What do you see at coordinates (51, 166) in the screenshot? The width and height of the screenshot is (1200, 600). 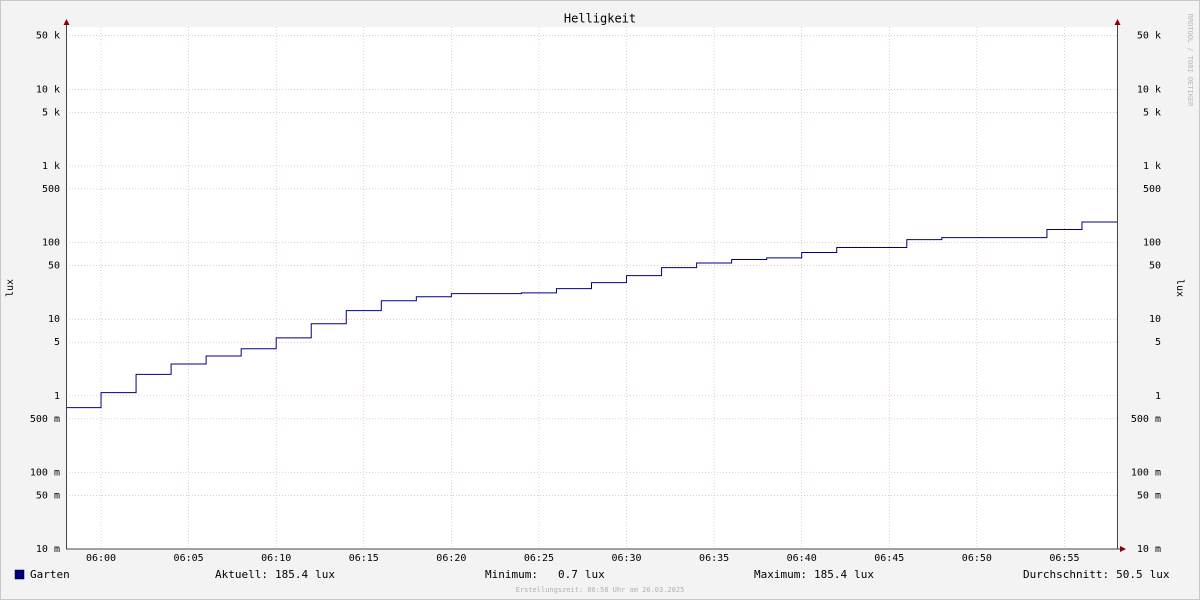 I see `y-tick-label: 1 k` at bounding box center [51, 166].